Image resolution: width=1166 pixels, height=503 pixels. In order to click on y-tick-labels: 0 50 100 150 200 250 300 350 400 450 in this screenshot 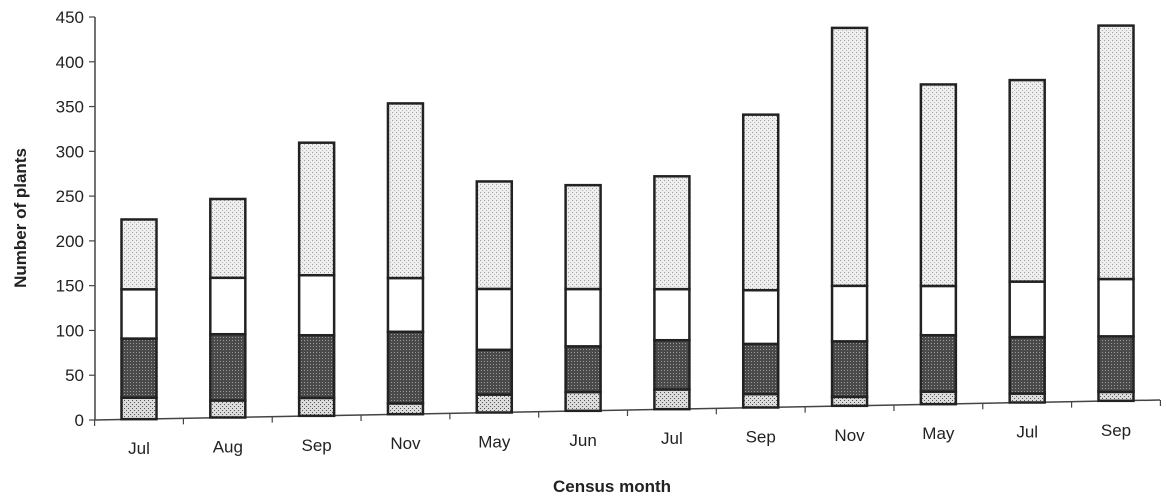, I will do `click(70, 219)`.